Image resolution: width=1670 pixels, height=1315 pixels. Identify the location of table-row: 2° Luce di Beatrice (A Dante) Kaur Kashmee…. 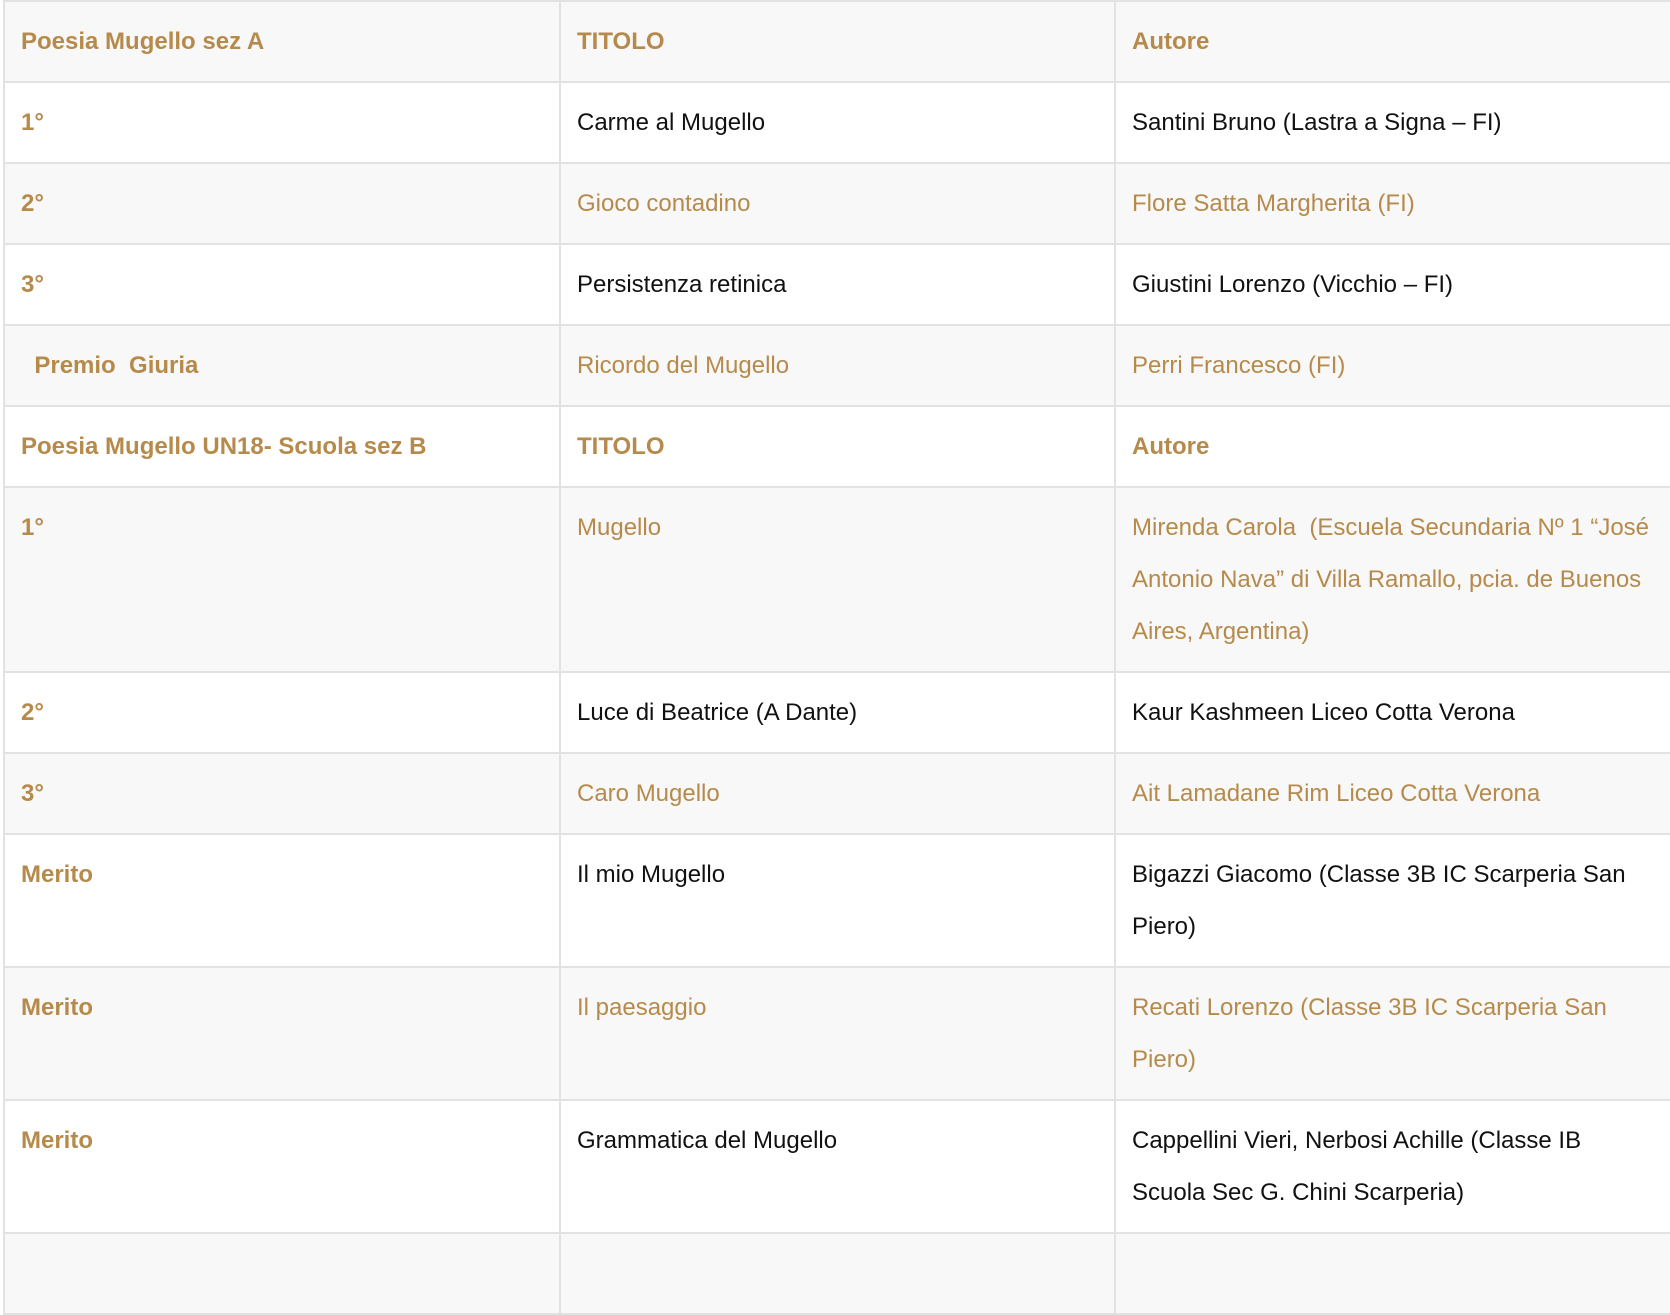
(836, 712).